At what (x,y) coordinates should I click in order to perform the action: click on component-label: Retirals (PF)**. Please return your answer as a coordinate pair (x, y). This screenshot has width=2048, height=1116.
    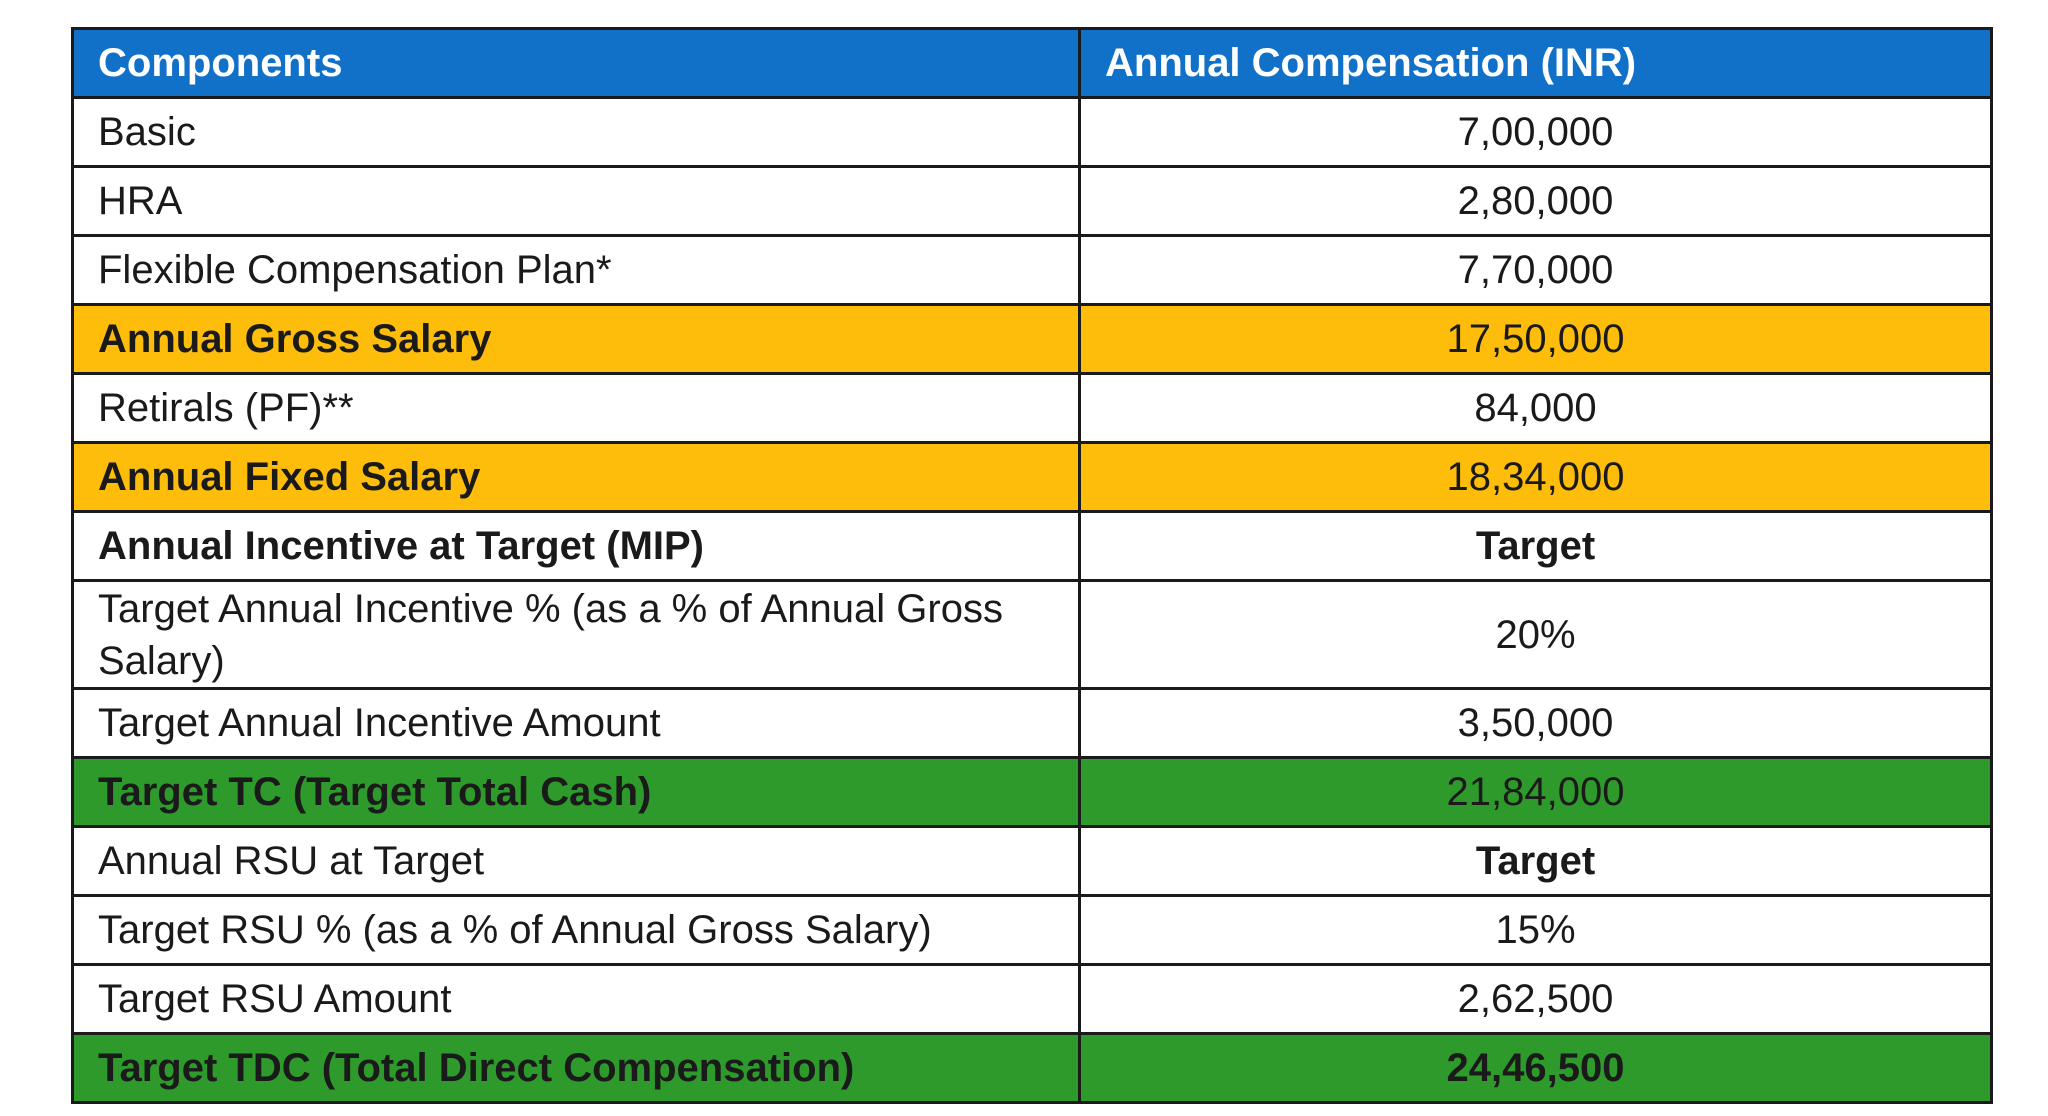
    Looking at the image, I should click on (576, 408).